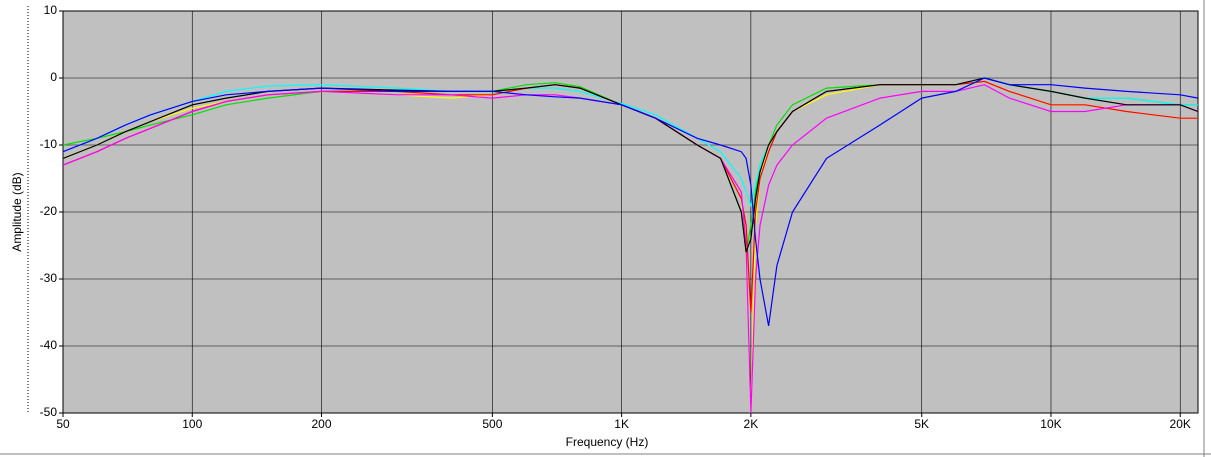  What do you see at coordinates (51, 10) in the screenshot?
I see `y-tick-label: 10` at bounding box center [51, 10].